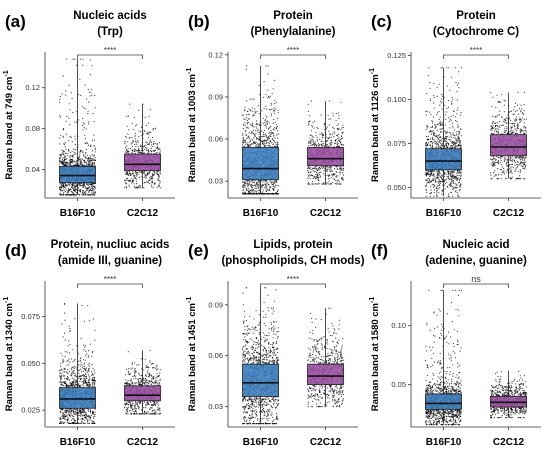  What do you see at coordinates (293, 32) in the screenshot?
I see `panel-subtitle: (Phenylalanine)` at bounding box center [293, 32].